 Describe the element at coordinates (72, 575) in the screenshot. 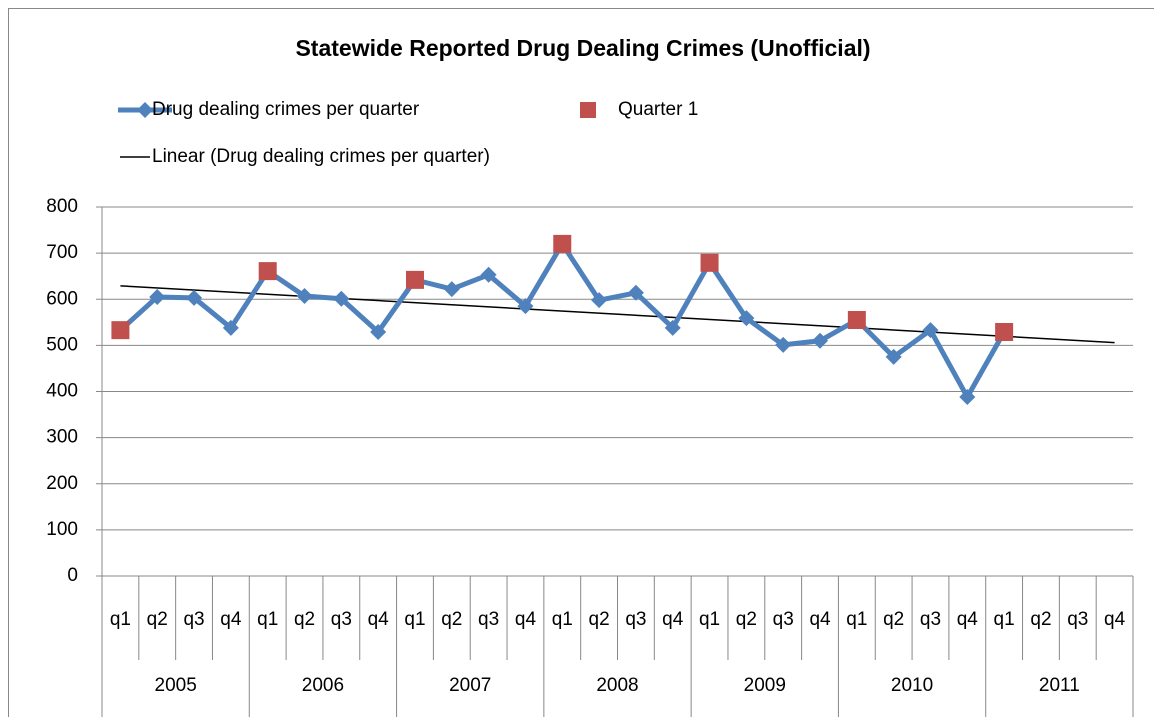

I see `y-tick-label: 0` at that location.